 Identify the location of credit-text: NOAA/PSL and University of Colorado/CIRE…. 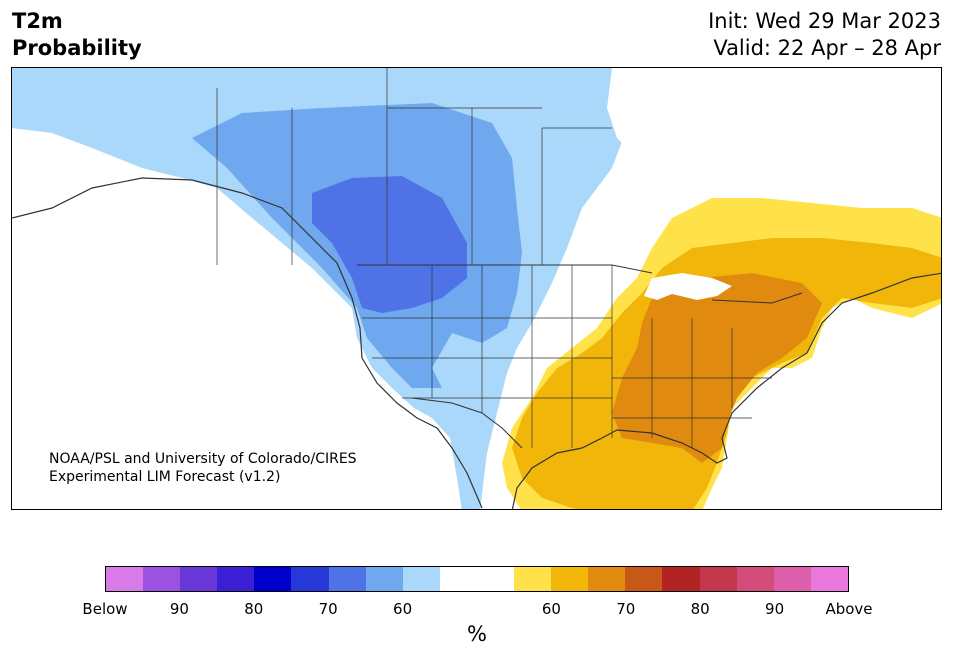
(203, 468).